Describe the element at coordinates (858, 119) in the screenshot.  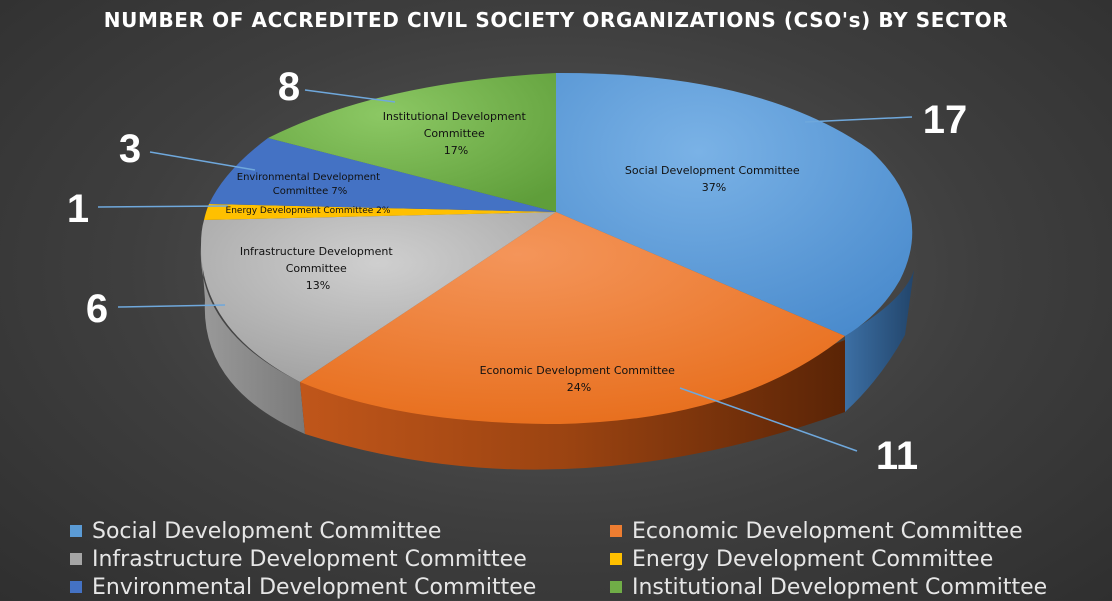
I see `callout-line-social` at that location.